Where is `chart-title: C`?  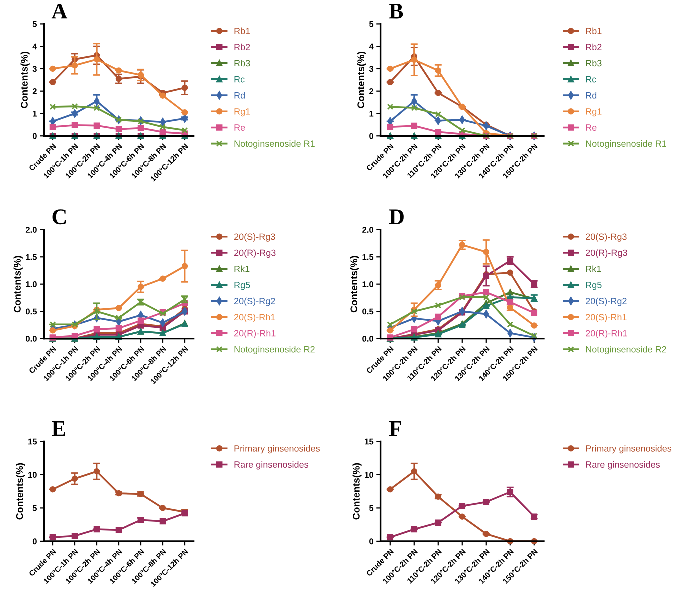 chart-title: C is located at coordinates (59, 217).